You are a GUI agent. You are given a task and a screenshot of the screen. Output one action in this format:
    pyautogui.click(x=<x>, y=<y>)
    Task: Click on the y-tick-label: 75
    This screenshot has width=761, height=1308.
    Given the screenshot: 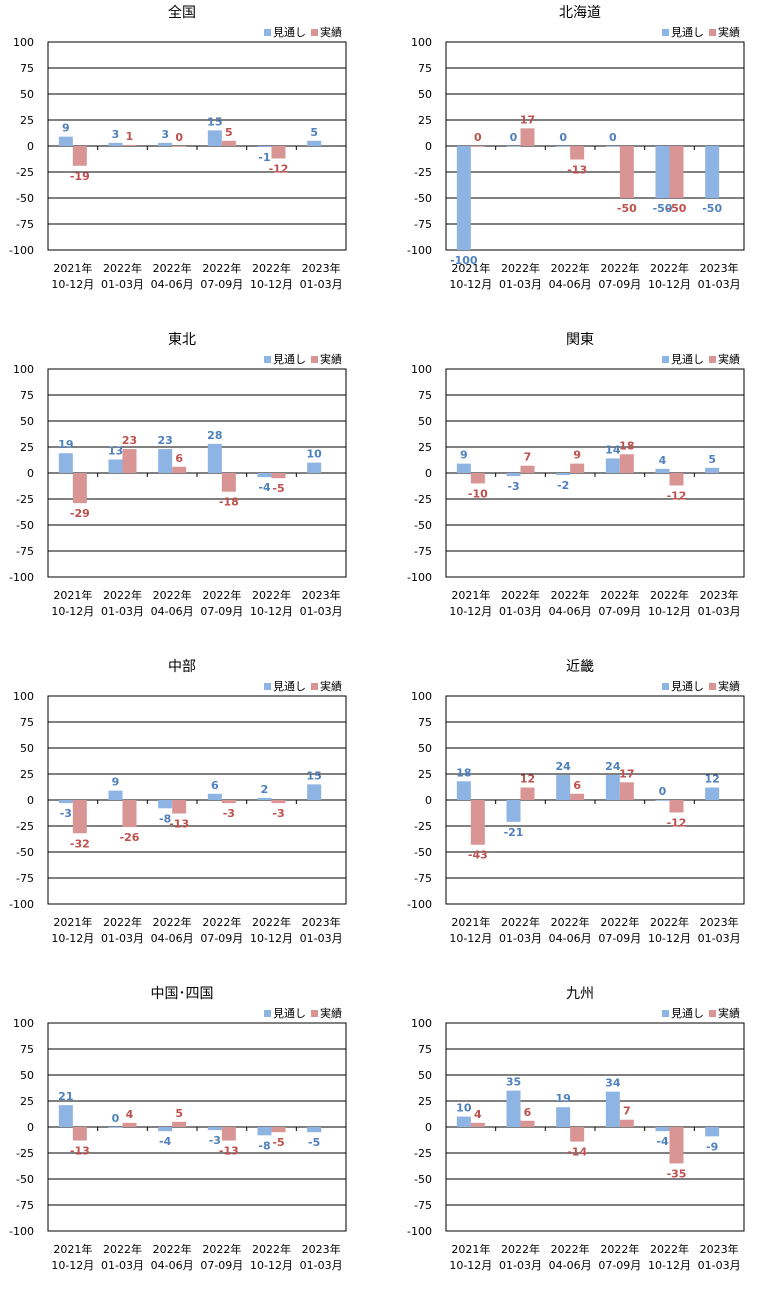 What is the action you would take?
    pyautogui.click(x=27, y=1049)
    